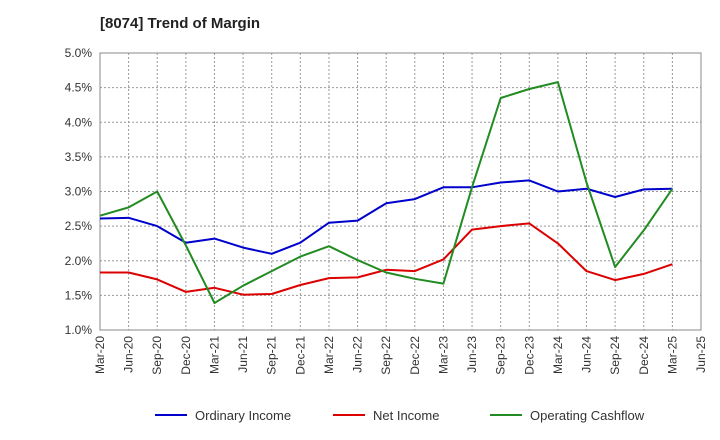 Image resolution: width=720 pixels, height=440 pixels. What do you see at coordinates (79, 157) in the screenshot?
I see `y-tick-label: 3.5%` at bounding box center [79, 157].